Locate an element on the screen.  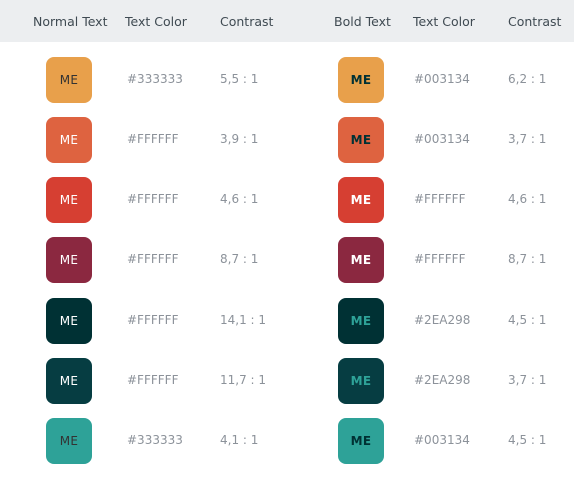
header-contrast-bold: Contrast is located at coordinates (535, 21).